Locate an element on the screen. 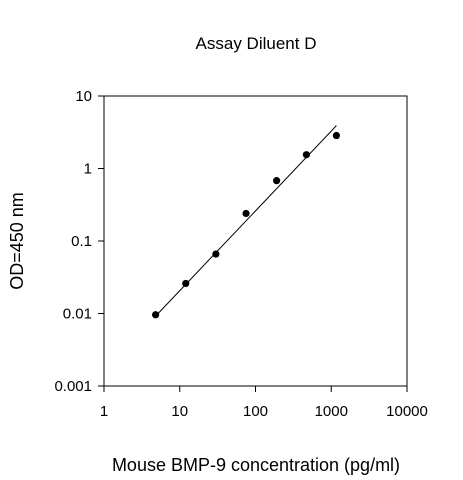 The image size is (463, 480). y-axis-label: OD=450 nm is located at coordinates (17, 241).